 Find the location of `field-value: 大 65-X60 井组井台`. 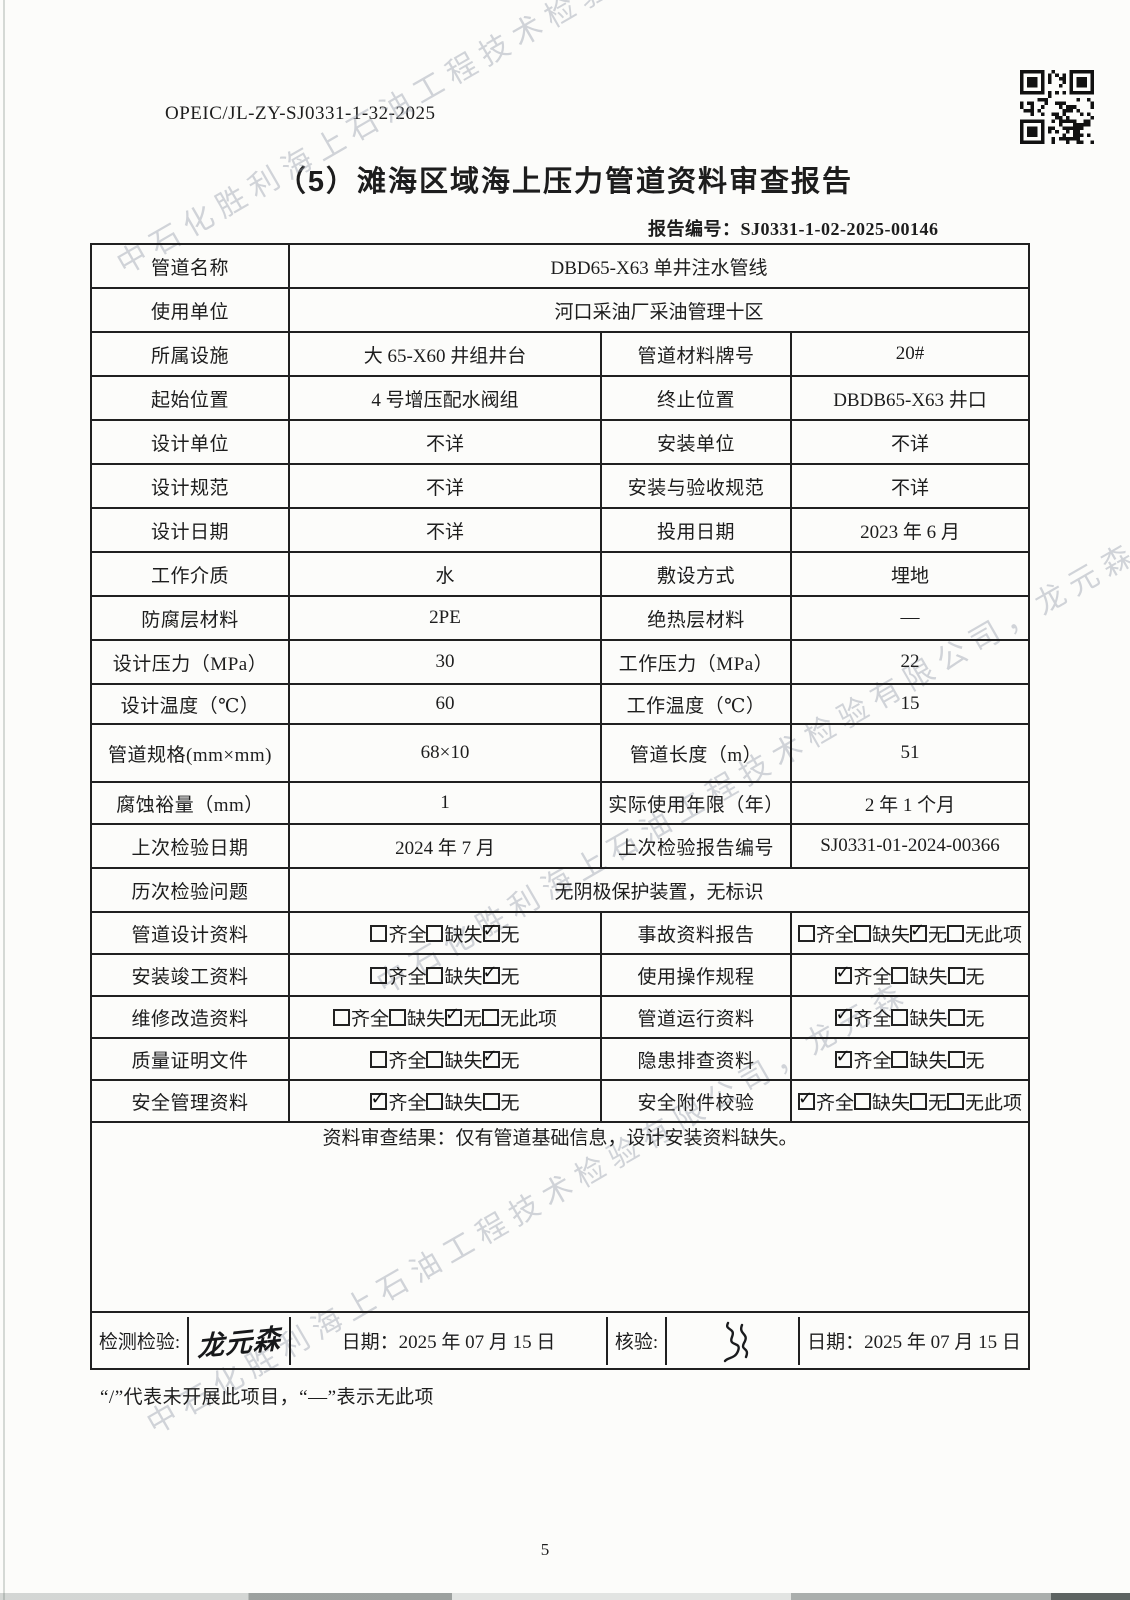

field-value: 大 65-X60 井组井台 is located at coordinates (445, 354).